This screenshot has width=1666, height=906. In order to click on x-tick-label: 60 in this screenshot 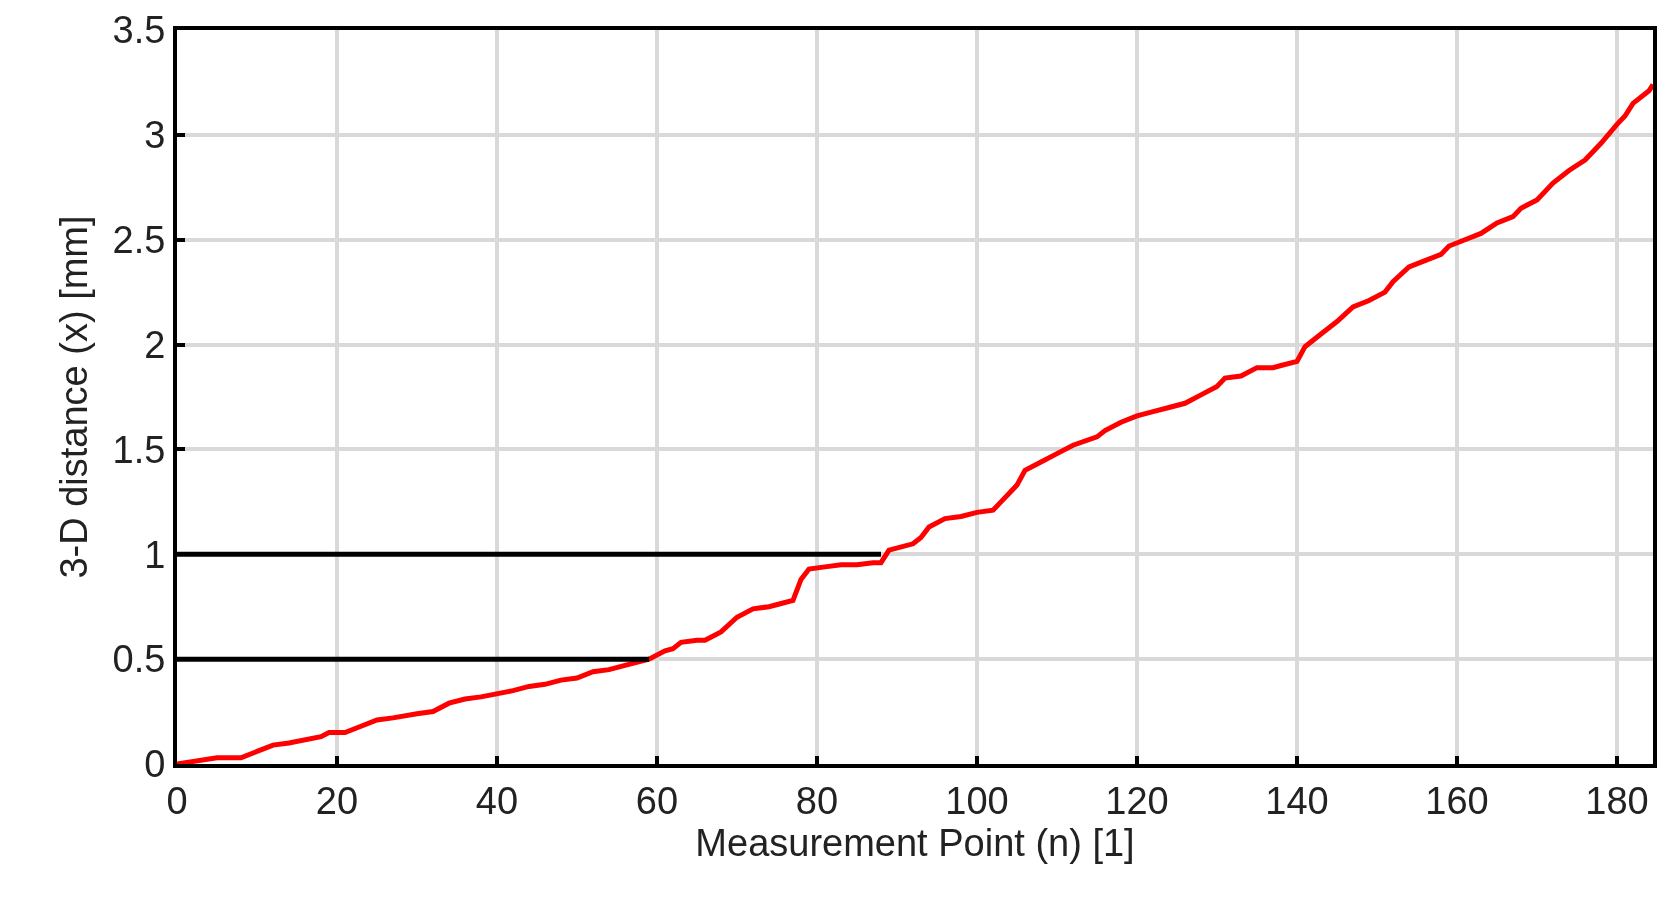, I will do `click(657, 800)`.